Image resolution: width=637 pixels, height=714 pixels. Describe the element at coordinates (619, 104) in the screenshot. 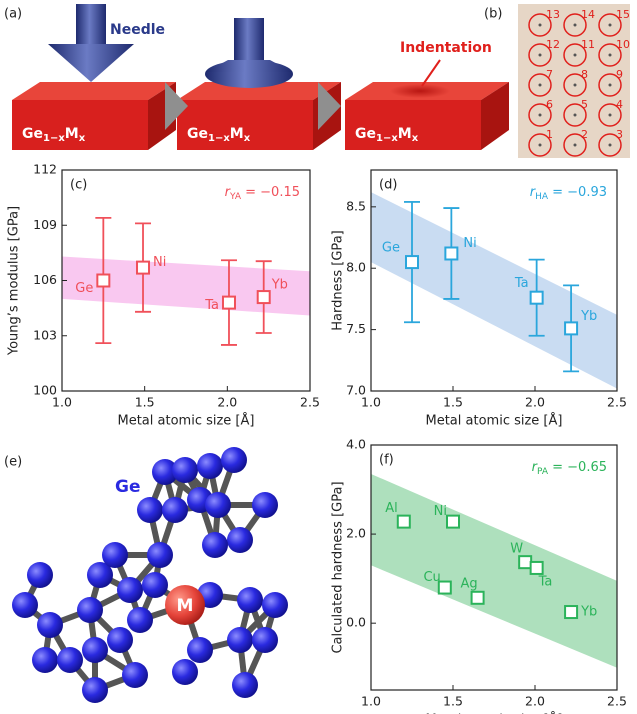

I see `indent-number: 4` at that location.